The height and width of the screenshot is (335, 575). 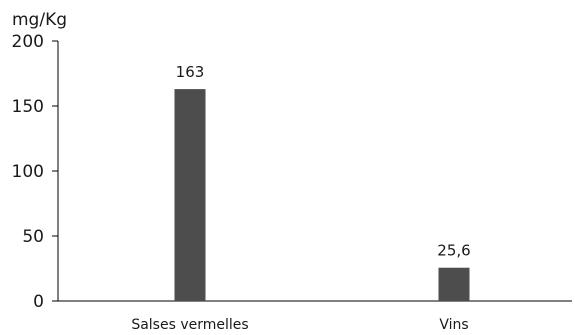 I want to click on bar-value-label: 163, so click(x=190, y=72).